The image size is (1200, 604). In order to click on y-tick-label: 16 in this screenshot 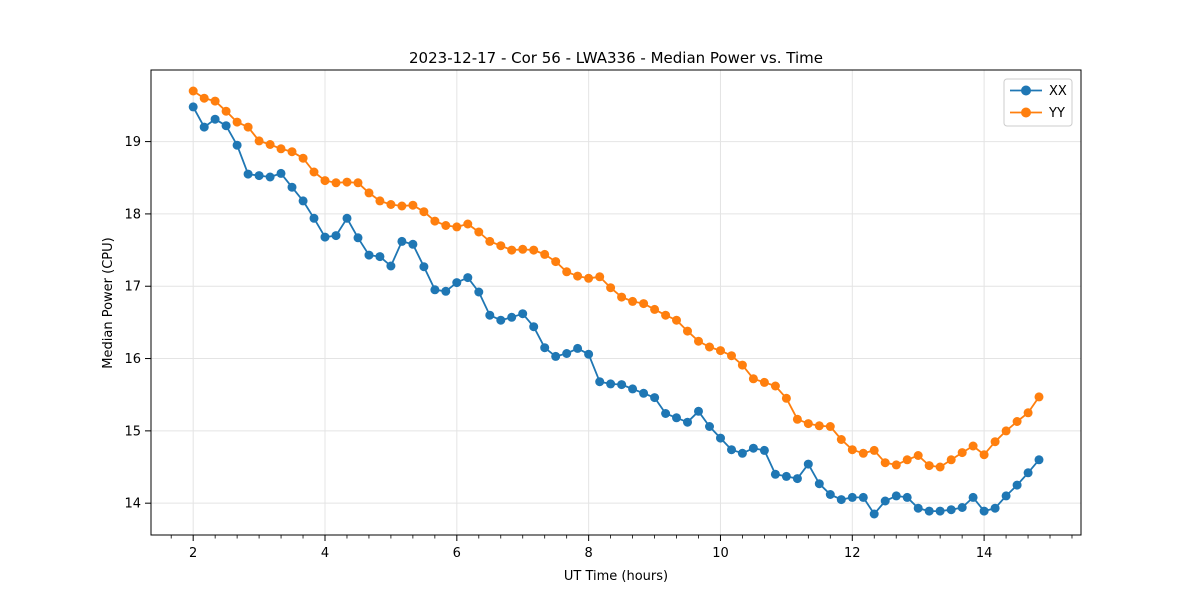, I will do `click(132, 359)`.